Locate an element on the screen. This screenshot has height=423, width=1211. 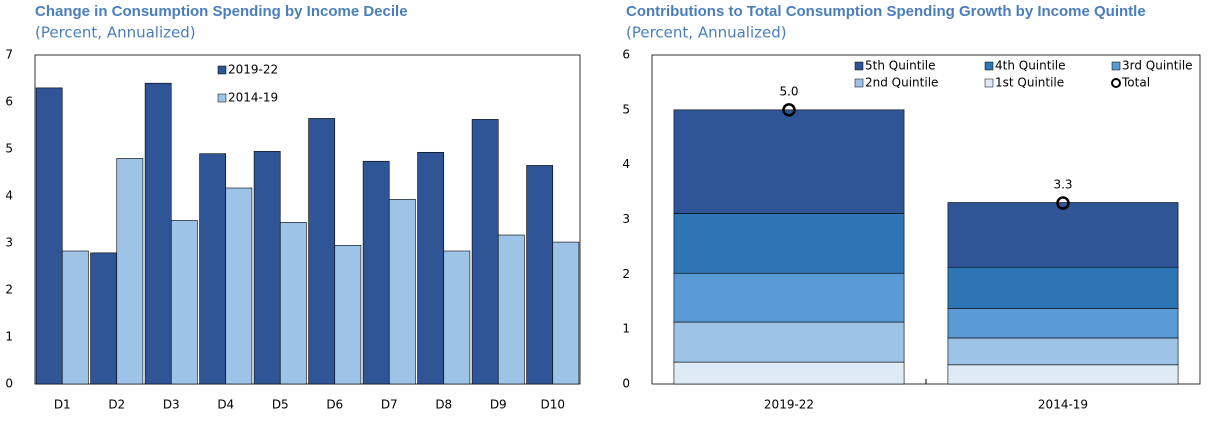
x-tick-label: D7 is located at coordinates (389, 405).